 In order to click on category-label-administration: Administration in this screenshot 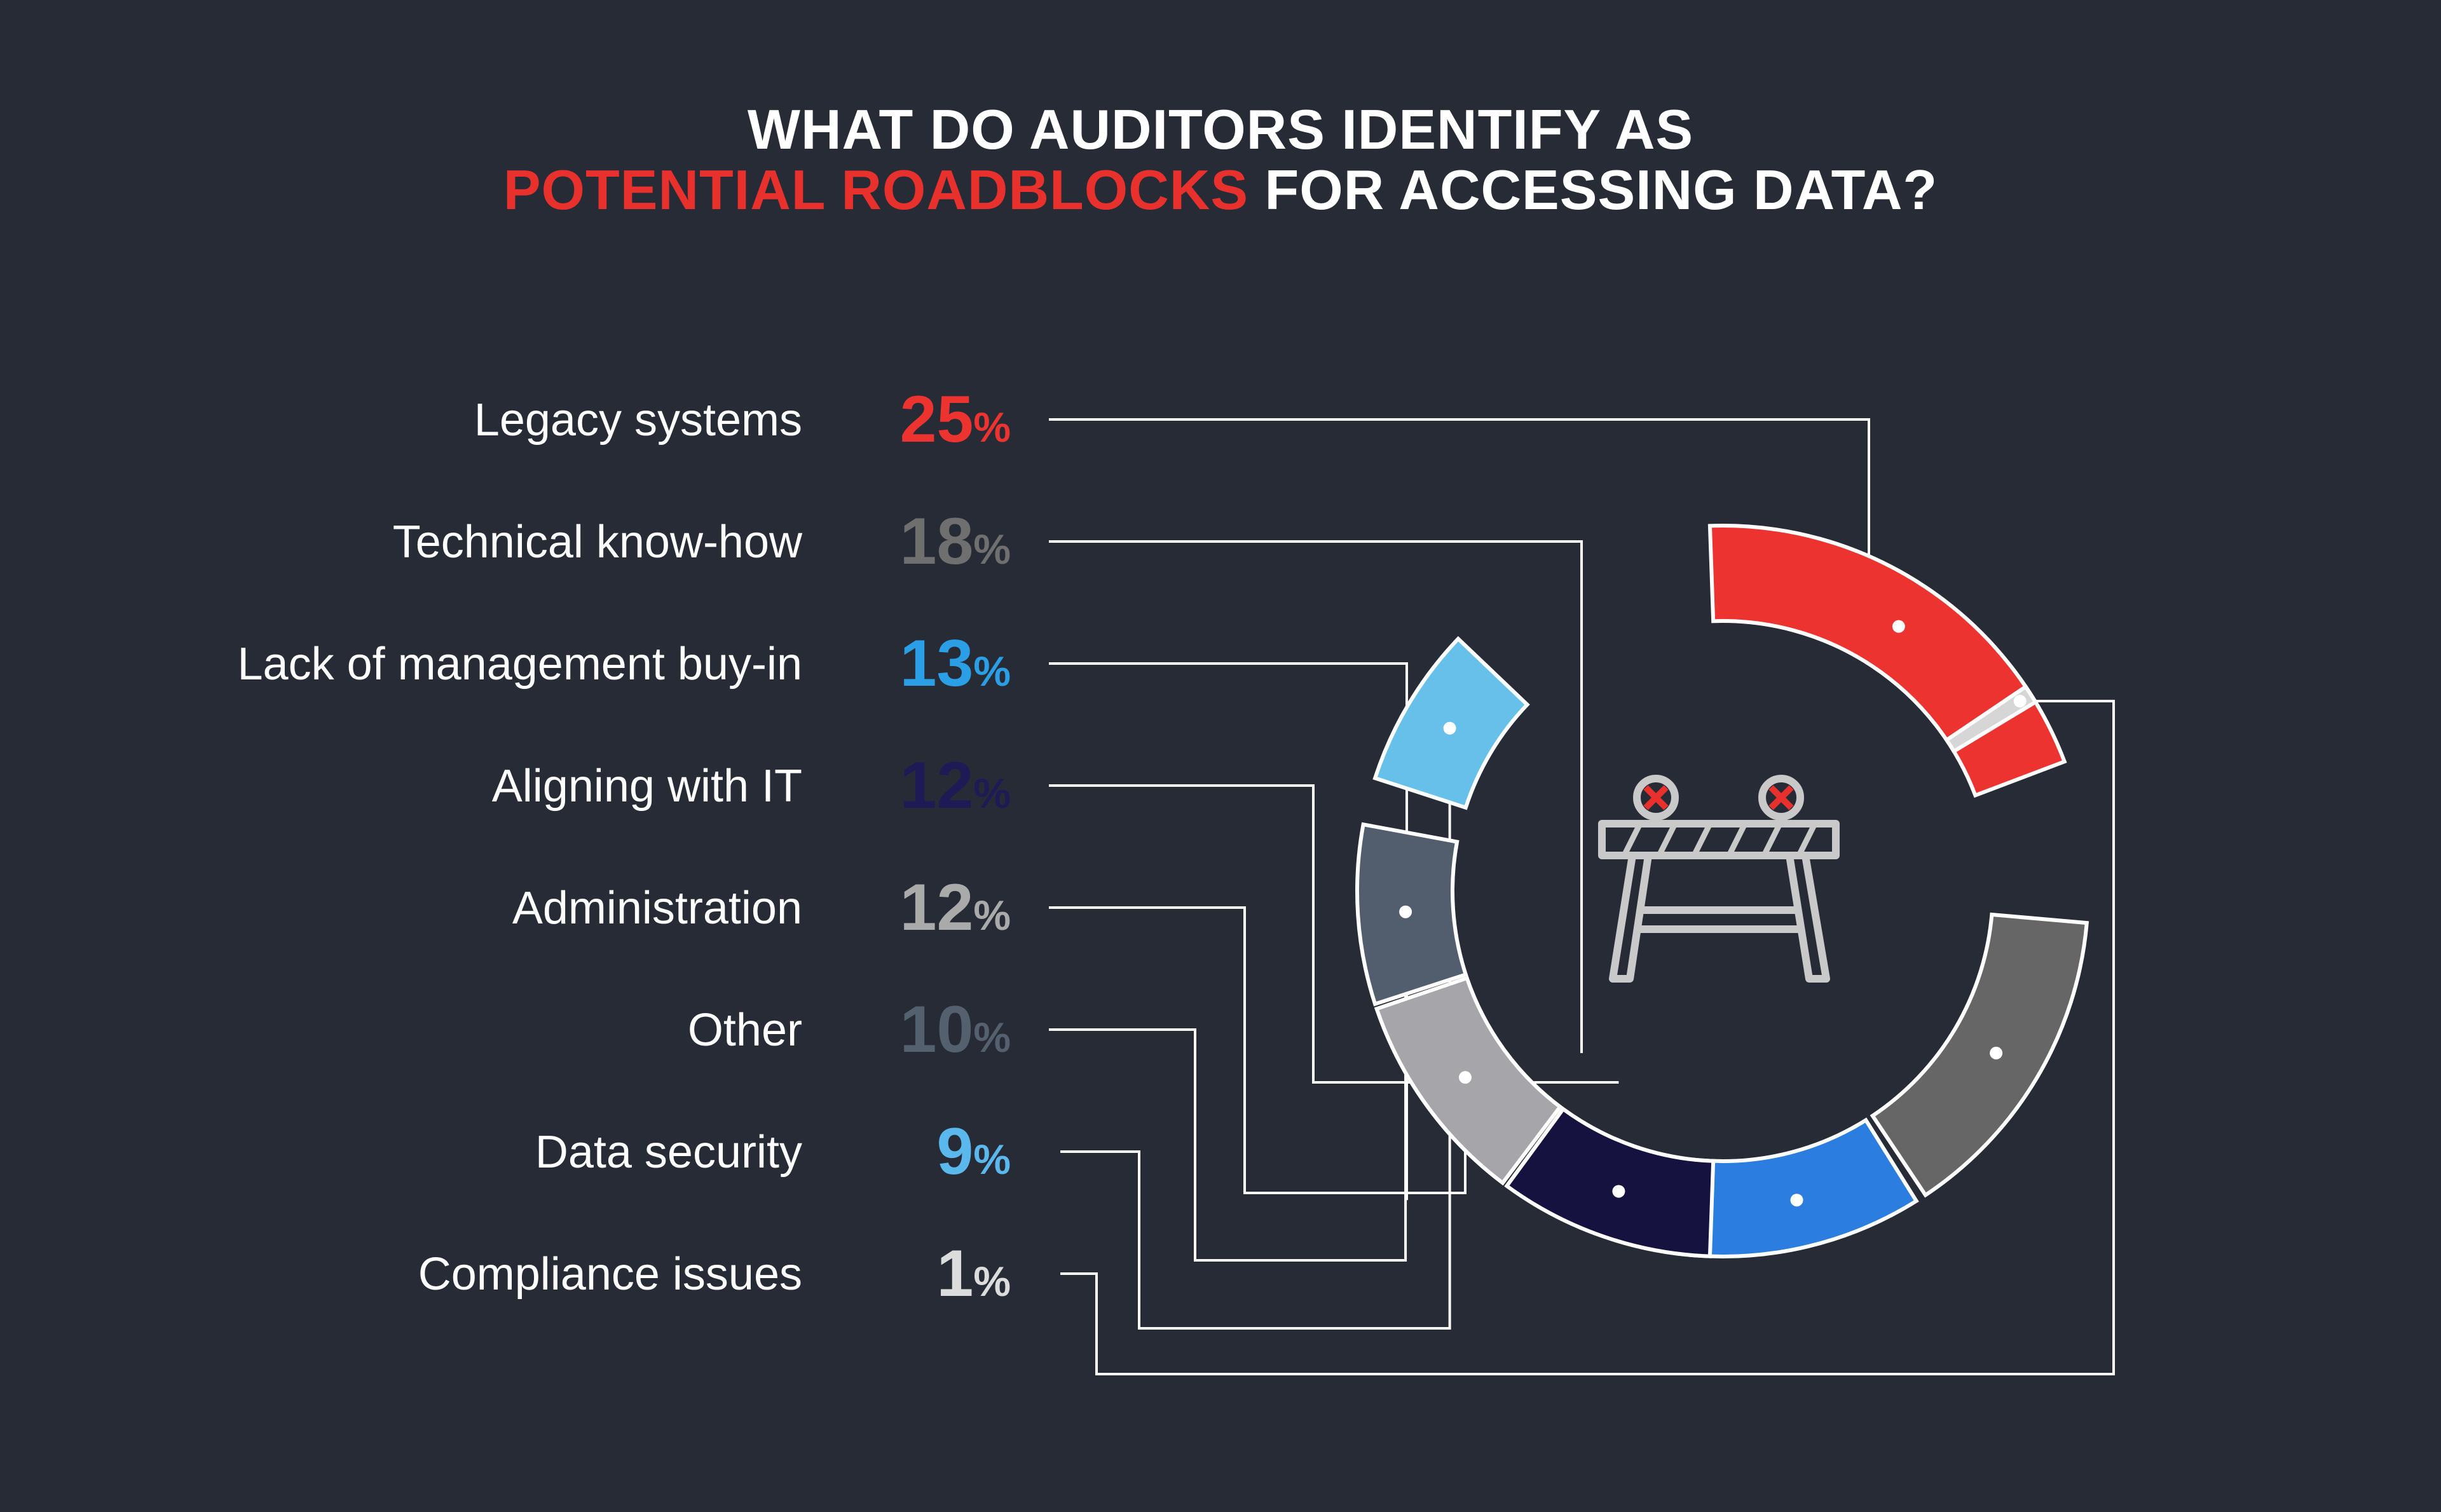, I will do `click(657, 908)`.